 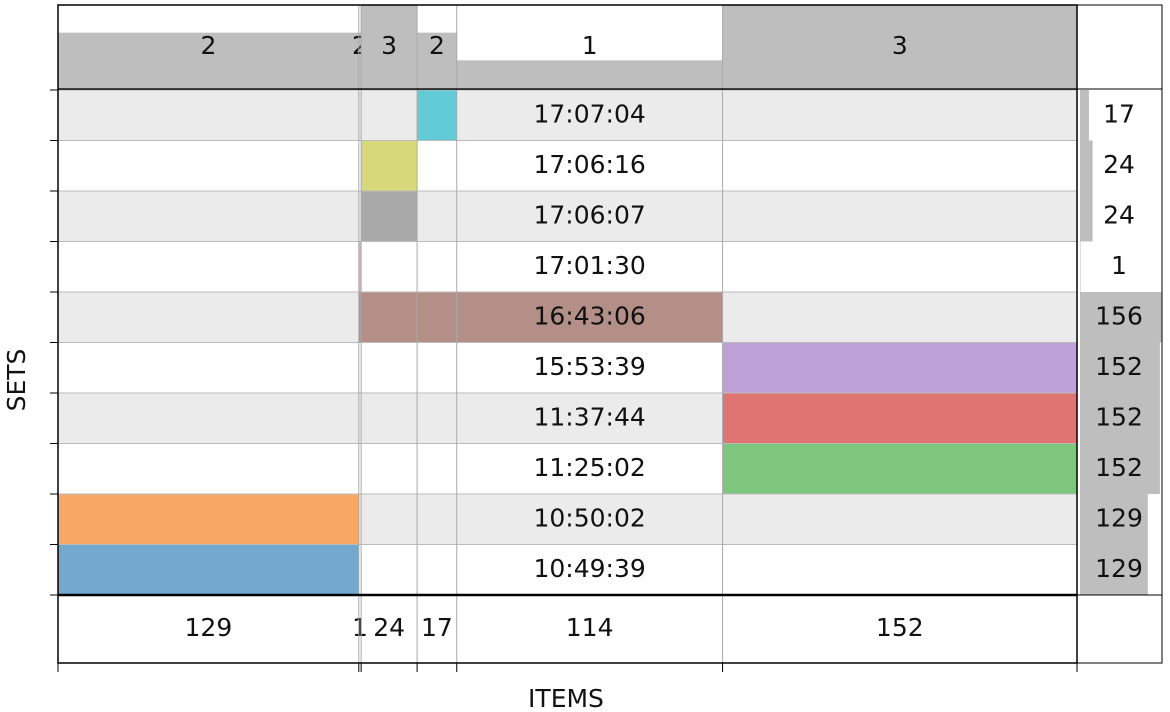 What do you see at coordinates (566, 698) in the screenshot?
I see `x-axis-label: ITEMS` at bounding box center [566, 698].